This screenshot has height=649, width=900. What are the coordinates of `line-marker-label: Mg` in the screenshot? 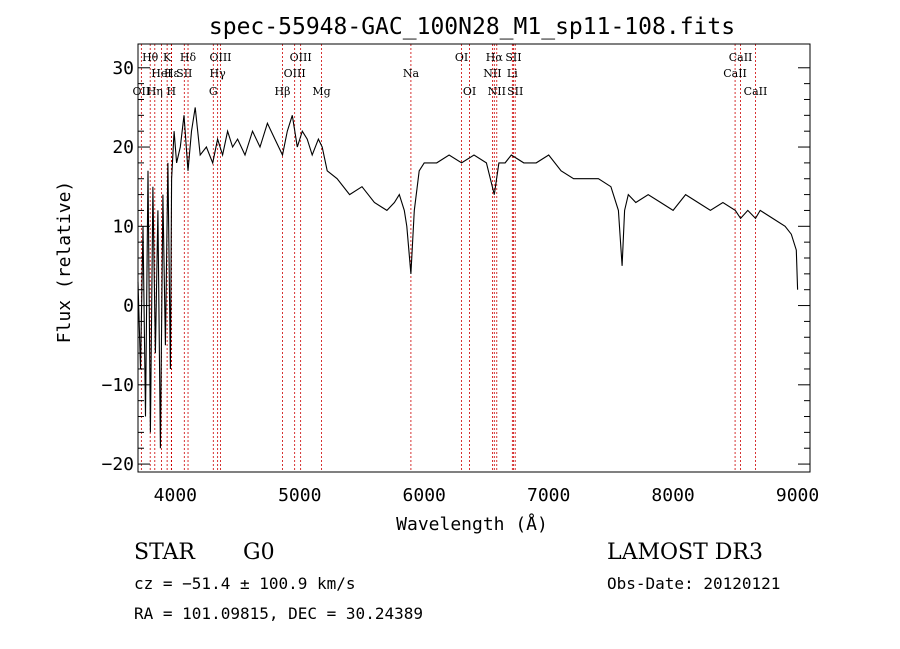 It's located at (321, 91).